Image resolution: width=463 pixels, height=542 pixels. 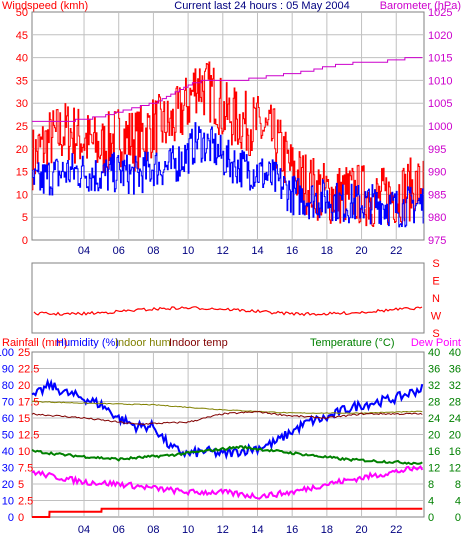 What do you see at coordinates (440, 81) in the screenshot?
I see `barometer-tick-label: 1010` at bounding box center [440, 81].